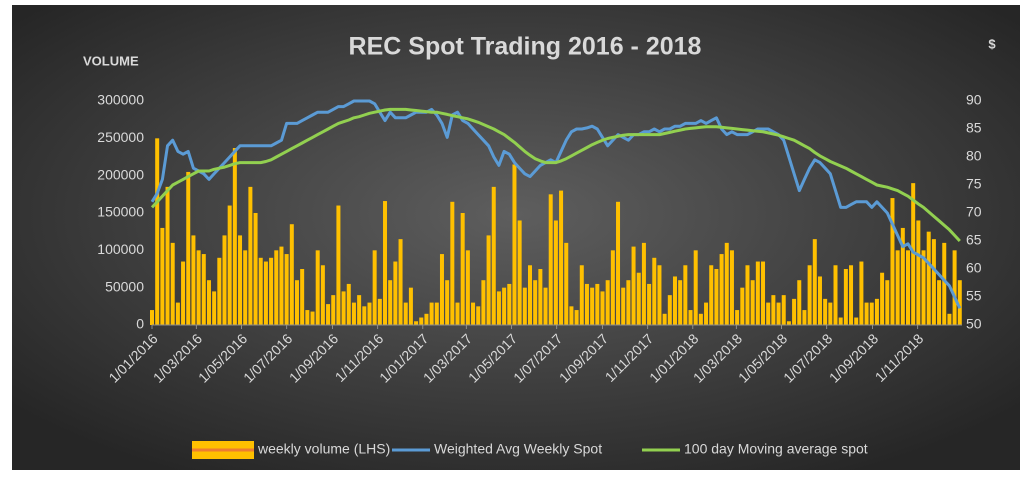 The height and width of the screenshot is (478, 1035). Describe the element at coordinates (120, 100) in the screenshot. I see `y-tick-label: 300000` at that location.